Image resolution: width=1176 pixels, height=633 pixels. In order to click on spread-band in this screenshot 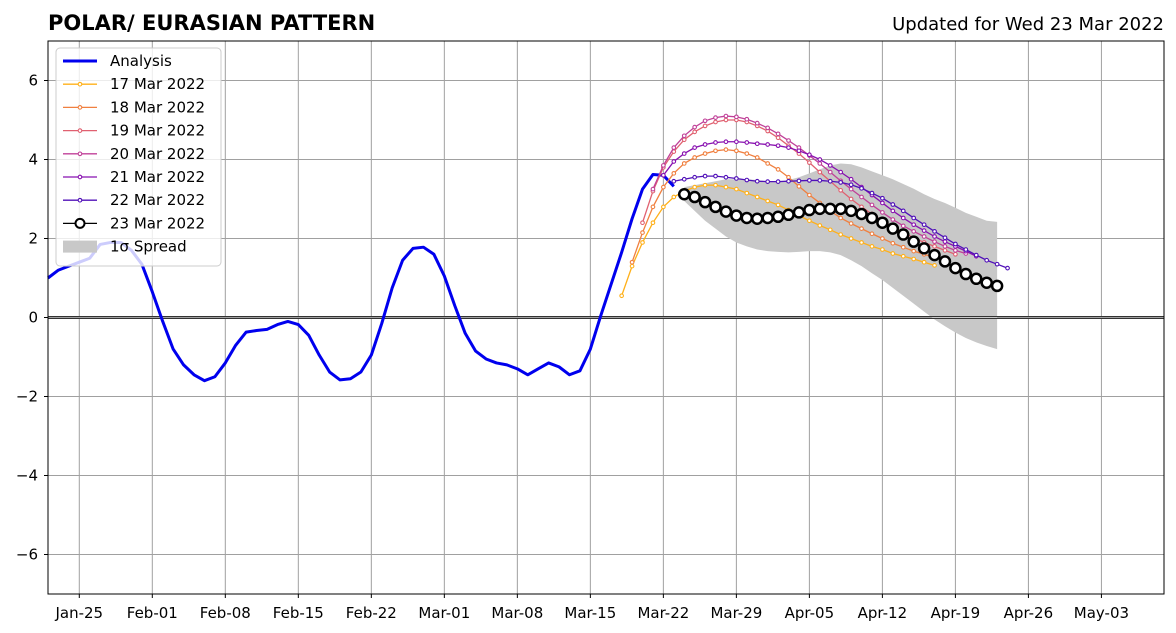, I will do `click(841, 256)`.